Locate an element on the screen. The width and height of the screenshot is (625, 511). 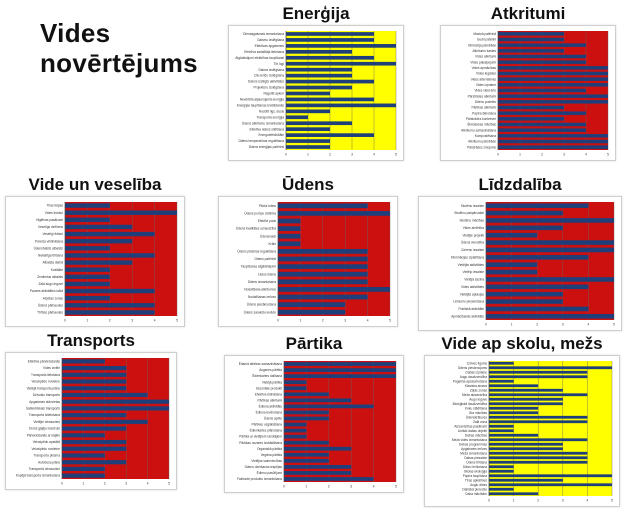
category-label: Nodalīšana atkritumos is located at coordinates (260, 290).